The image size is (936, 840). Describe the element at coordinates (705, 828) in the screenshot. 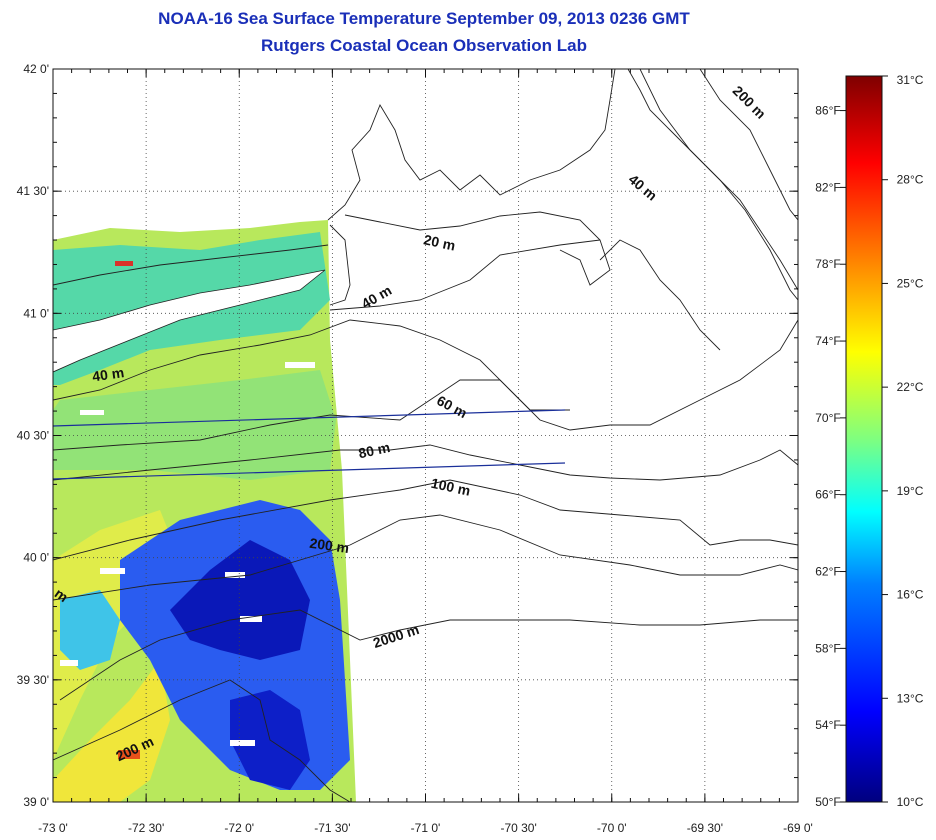

I see `lon-tick-label: -69 30'` at that location.